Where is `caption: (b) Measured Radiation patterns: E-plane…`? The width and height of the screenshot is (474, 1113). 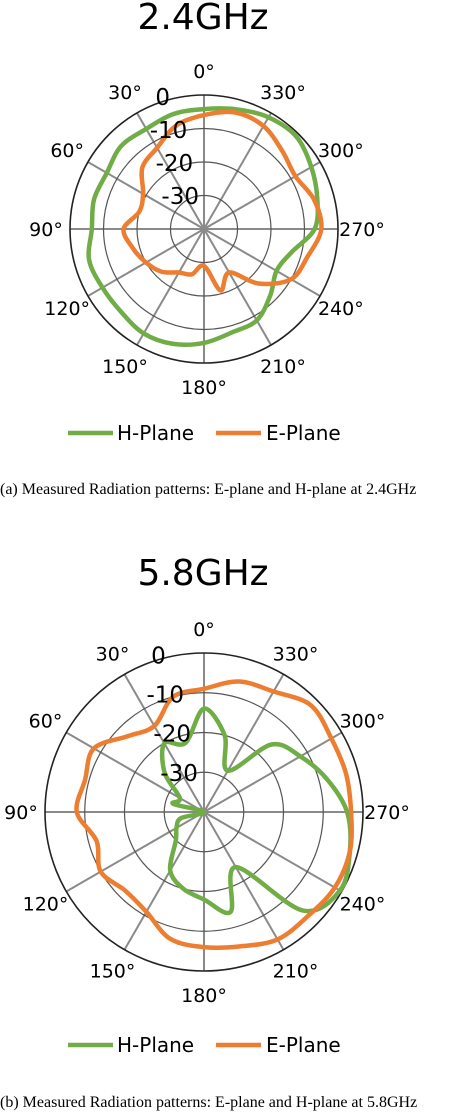 caption: (b) Measured Radiation patterns: E-plane… is located at coordinates (208, 1102).